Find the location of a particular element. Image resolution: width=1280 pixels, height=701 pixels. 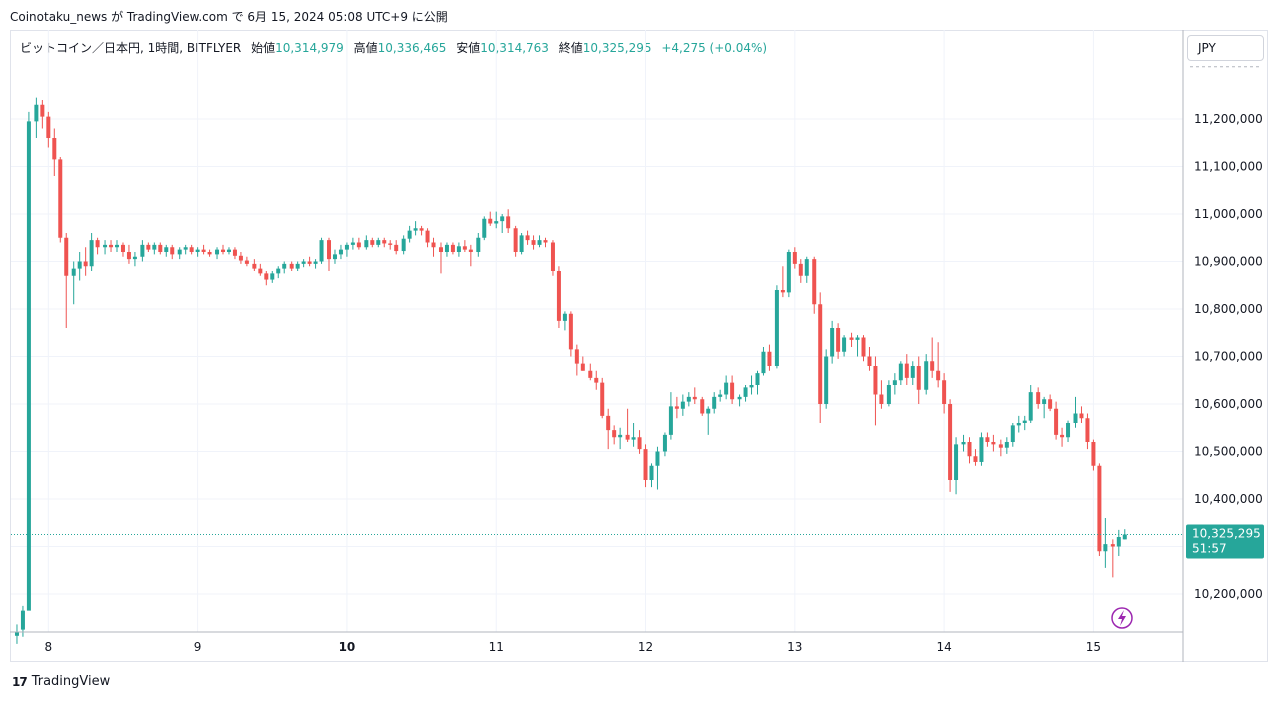

currency-button: JPY is located at coordinates (1225, 48).